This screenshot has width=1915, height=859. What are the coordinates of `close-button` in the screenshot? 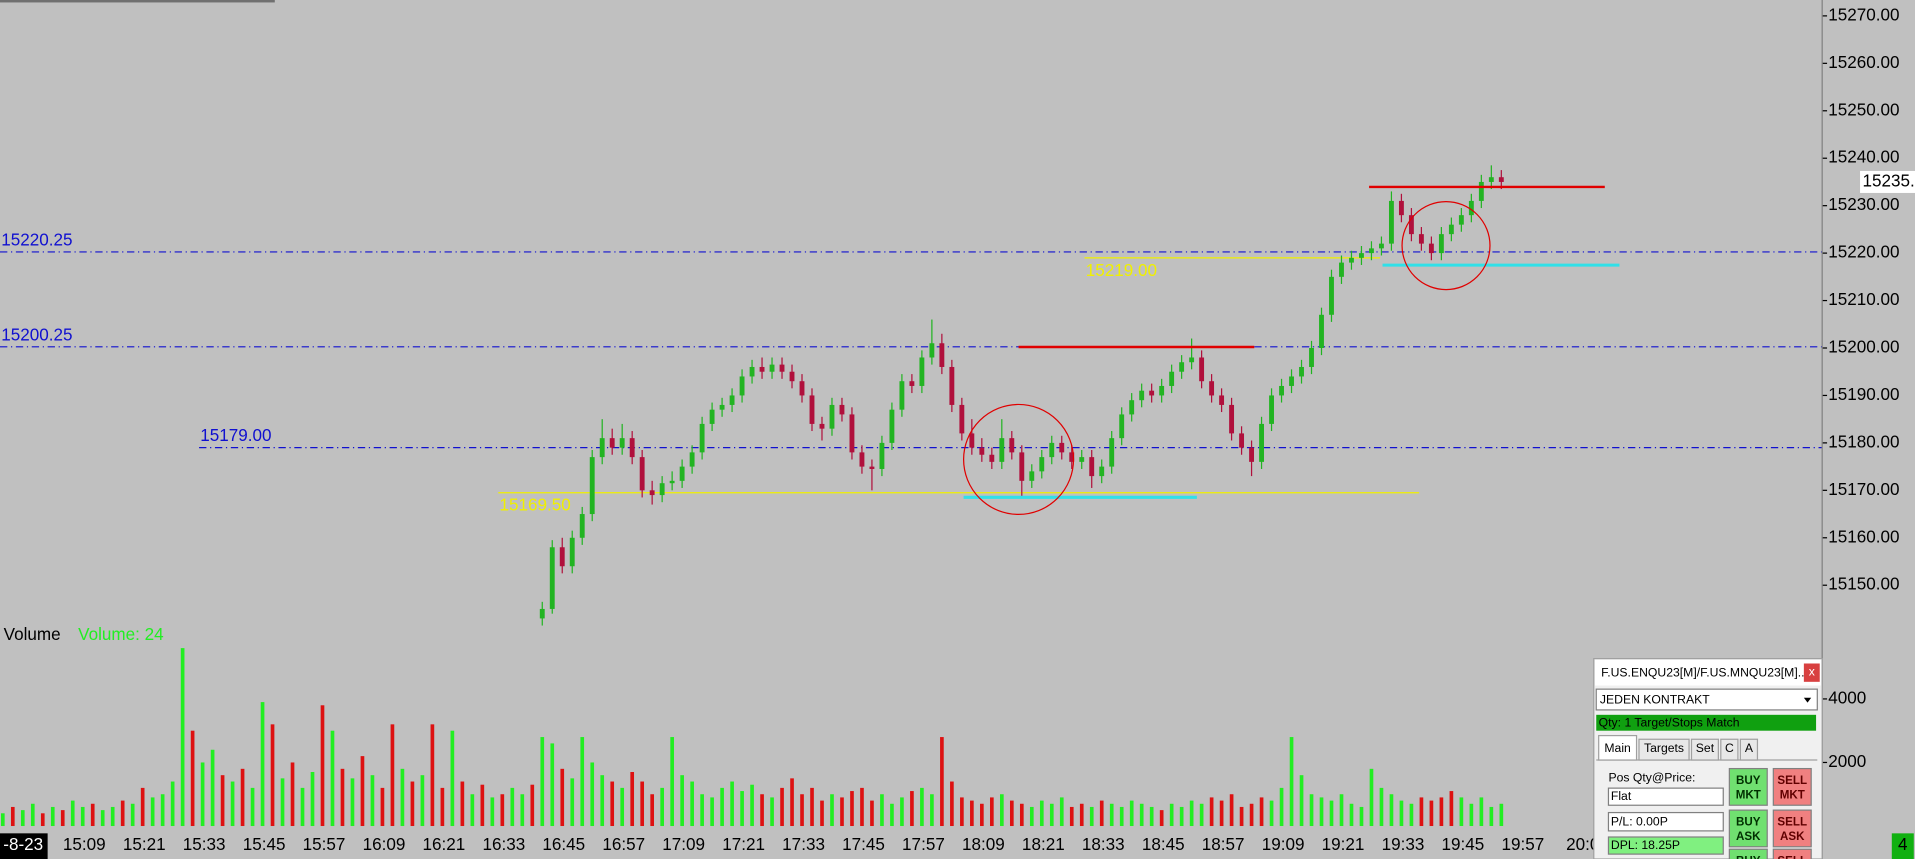 It's located at (1811, 672).